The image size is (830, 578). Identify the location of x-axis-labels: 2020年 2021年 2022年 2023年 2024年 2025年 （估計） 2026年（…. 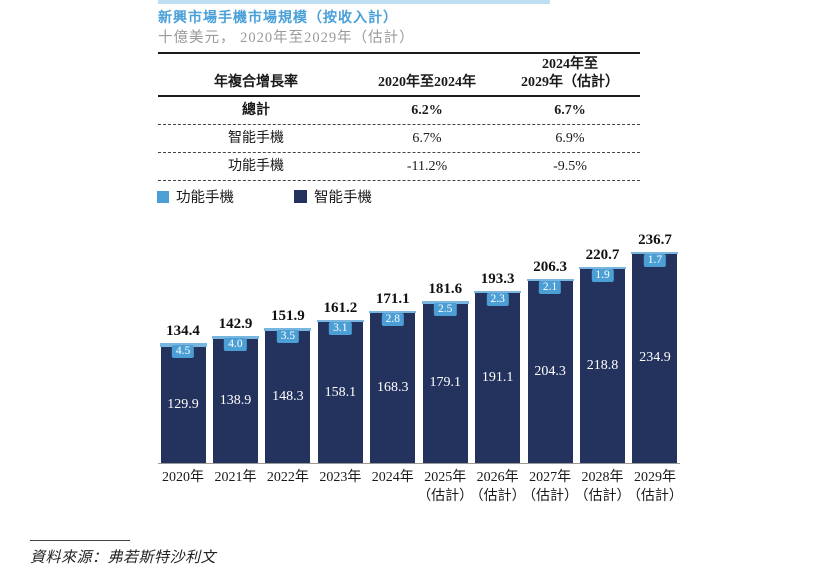
(420, 488).